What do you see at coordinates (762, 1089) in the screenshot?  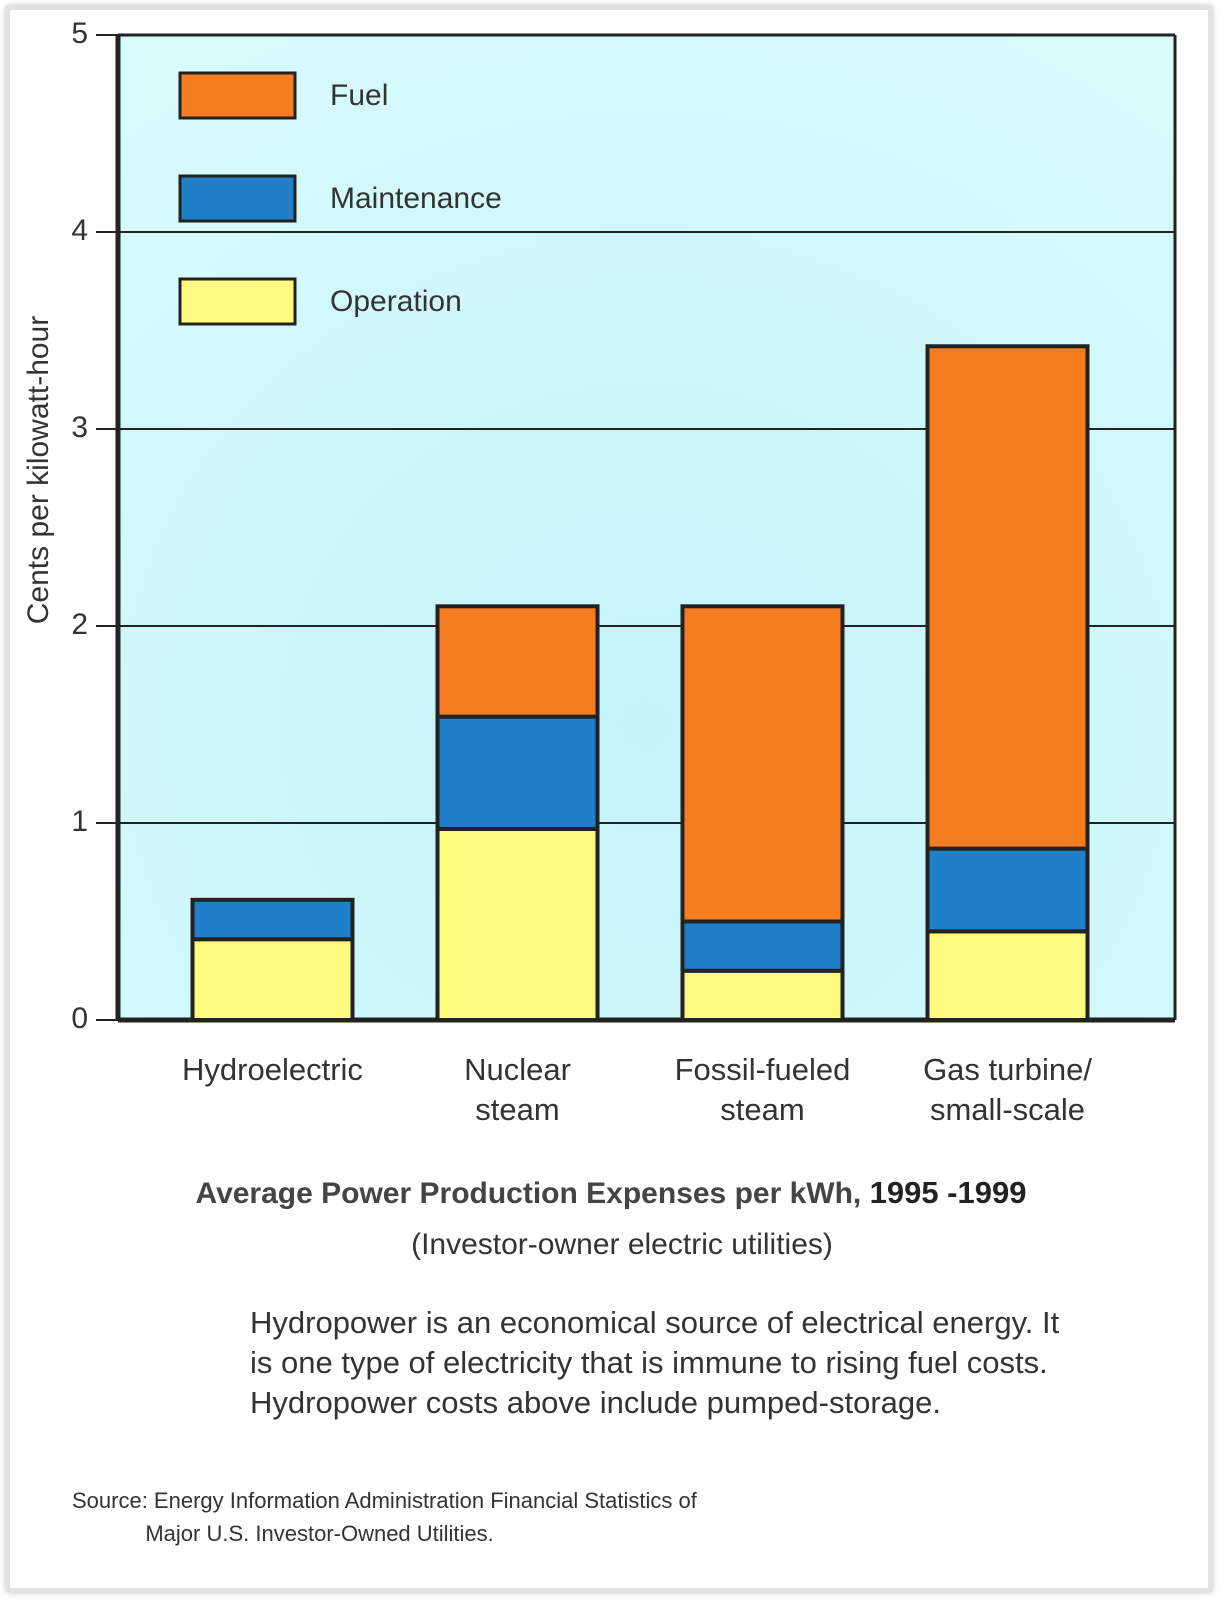 I see `x-tick-label: Fossil-fueled steam` at bounding box center [762, 1089].